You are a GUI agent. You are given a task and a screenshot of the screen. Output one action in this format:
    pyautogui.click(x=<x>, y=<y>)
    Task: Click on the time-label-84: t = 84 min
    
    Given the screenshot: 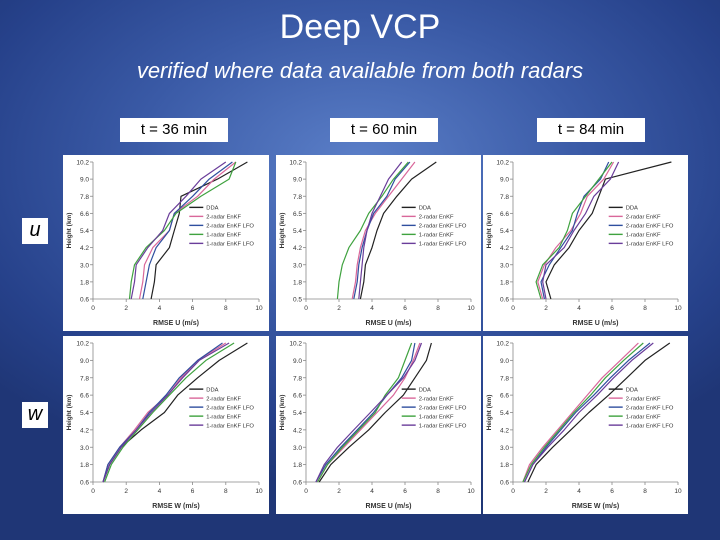 What is the action you would take?
    pyautogui.click(x=591, y=130)
    